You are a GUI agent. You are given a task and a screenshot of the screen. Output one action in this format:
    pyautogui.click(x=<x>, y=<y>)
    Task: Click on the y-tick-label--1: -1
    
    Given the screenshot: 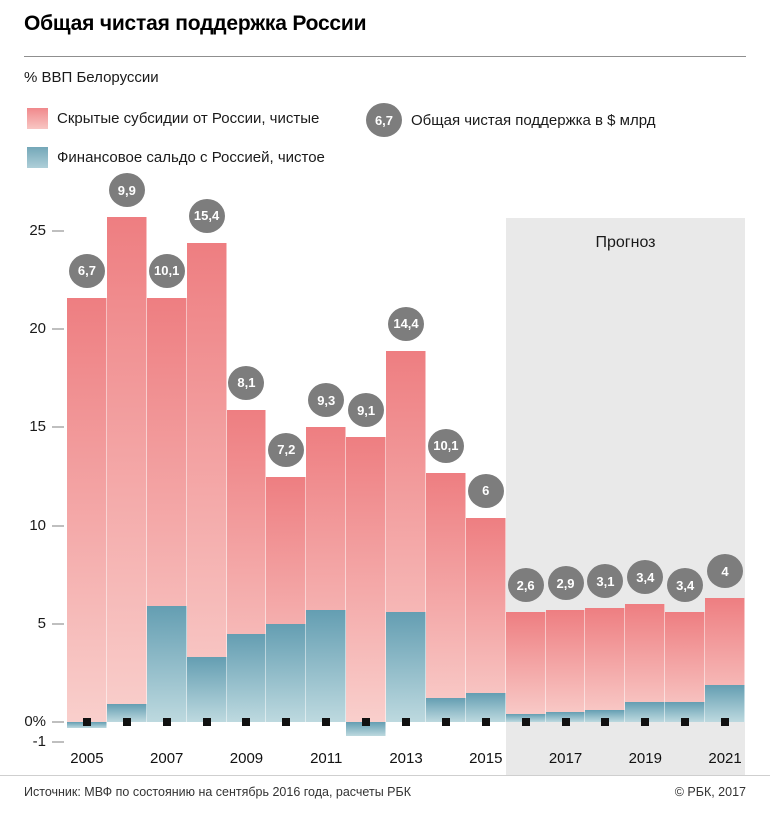 What is the action you would take?
    pyautogui.click(x=39, y=741)
    